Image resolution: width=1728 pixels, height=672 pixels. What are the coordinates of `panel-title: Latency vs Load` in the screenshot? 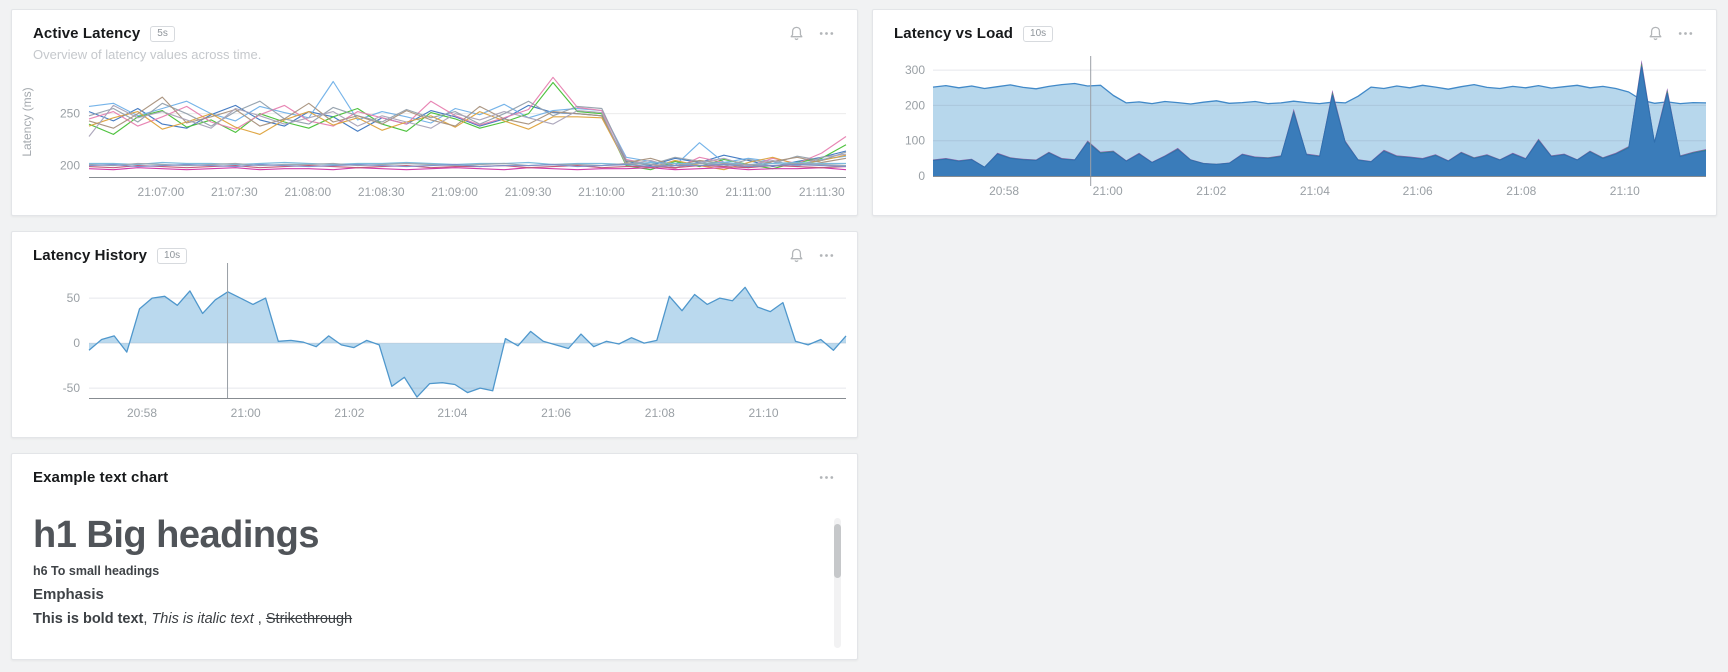 It's located at (954, 33).